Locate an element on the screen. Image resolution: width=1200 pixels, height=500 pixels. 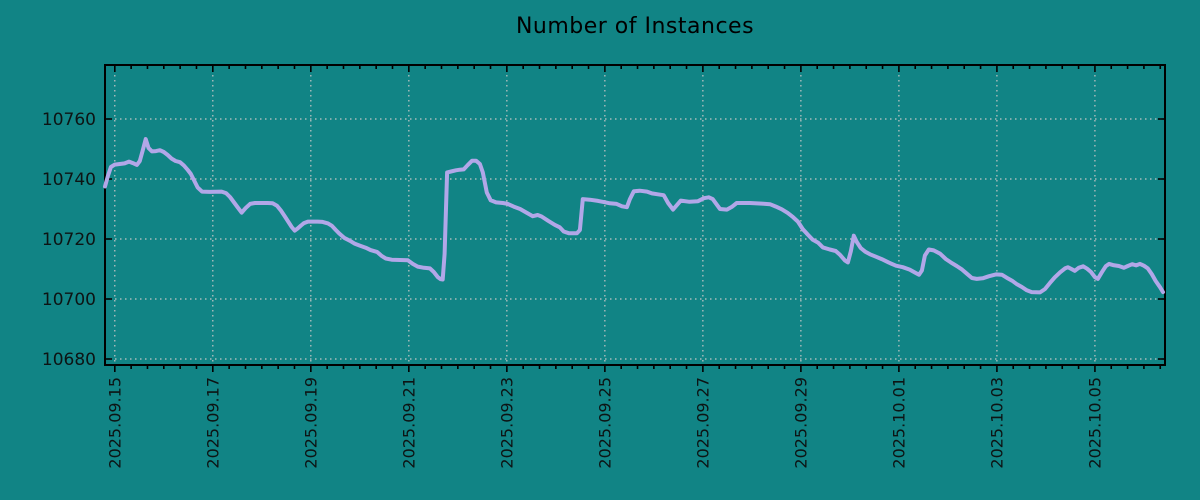
x-tick-label: 2025.09.27 is located at coordinates (702, 423).